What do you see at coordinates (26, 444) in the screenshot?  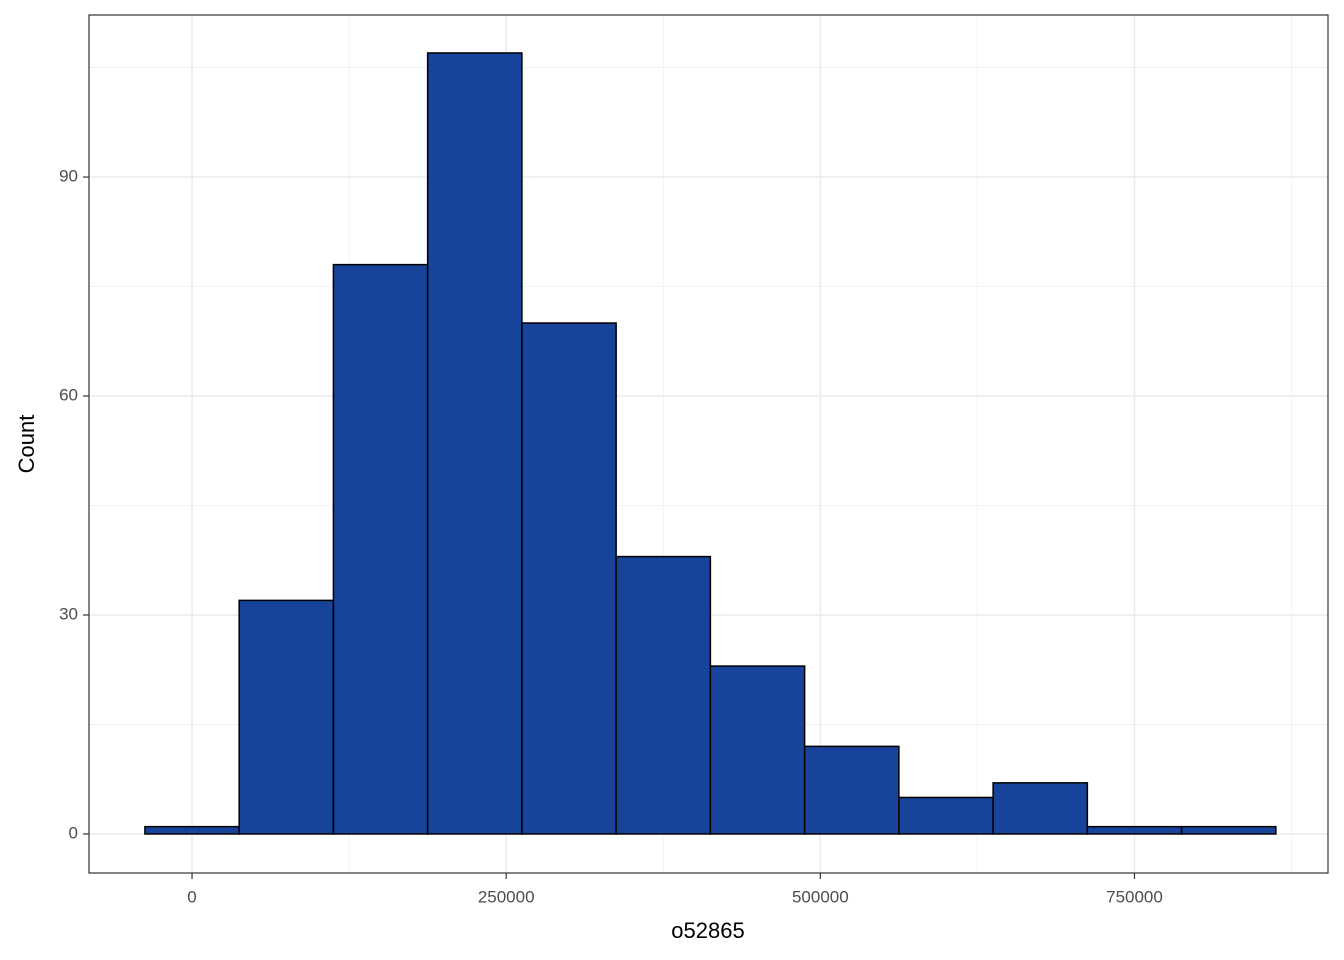 I see `y-axis-title: Count` at bounding box center [26, 444].